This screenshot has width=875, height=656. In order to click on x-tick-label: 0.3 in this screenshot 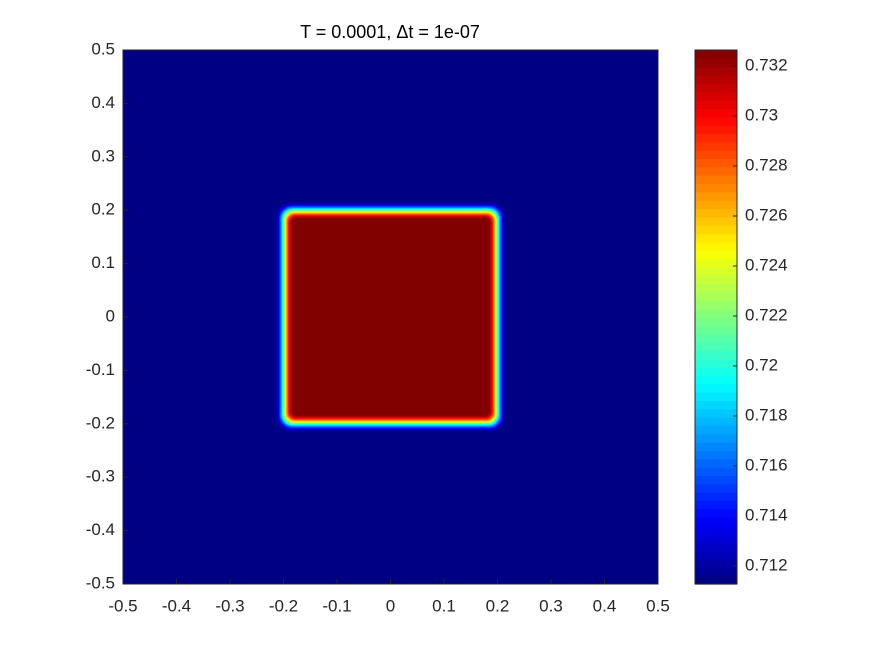, I will do `click(551, 605)`.